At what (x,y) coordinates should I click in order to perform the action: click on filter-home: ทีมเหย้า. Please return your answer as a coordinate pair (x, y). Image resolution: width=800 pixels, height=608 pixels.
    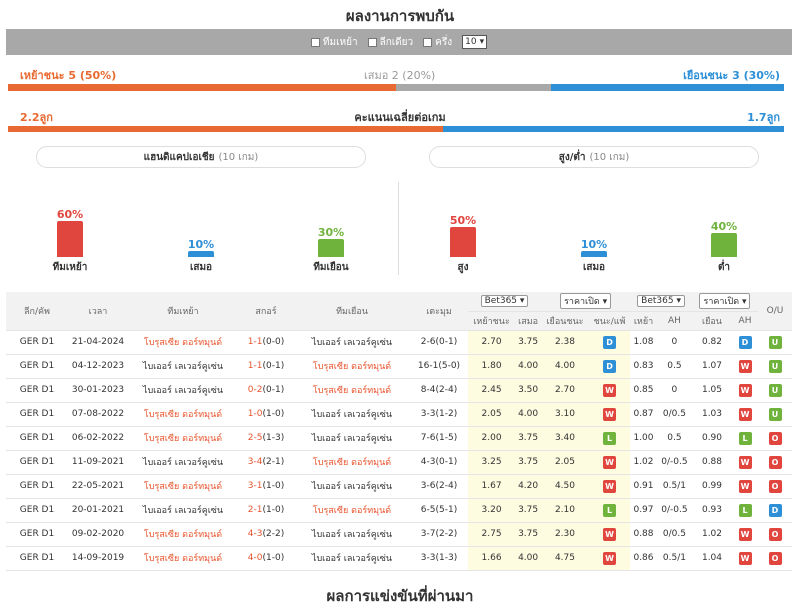
    Looking at the image, I should click on (334, 42).